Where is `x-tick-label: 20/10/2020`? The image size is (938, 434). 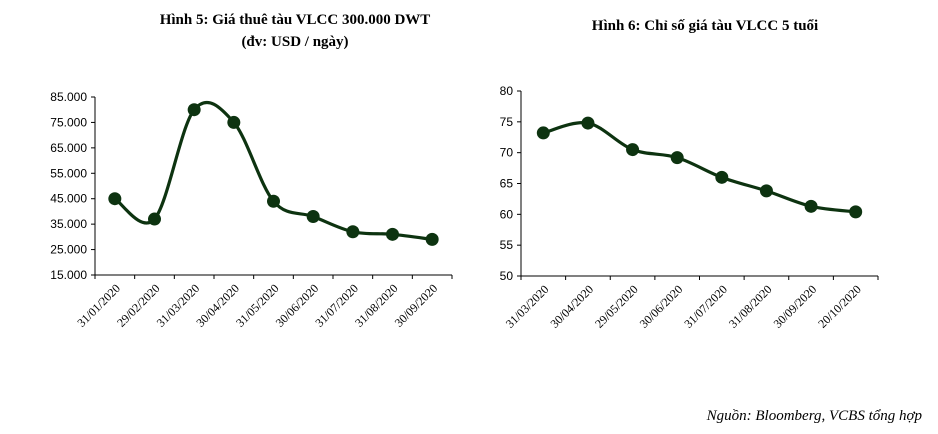 x-tick-label: 20/10/2020 is located at coordinates (839, 306).